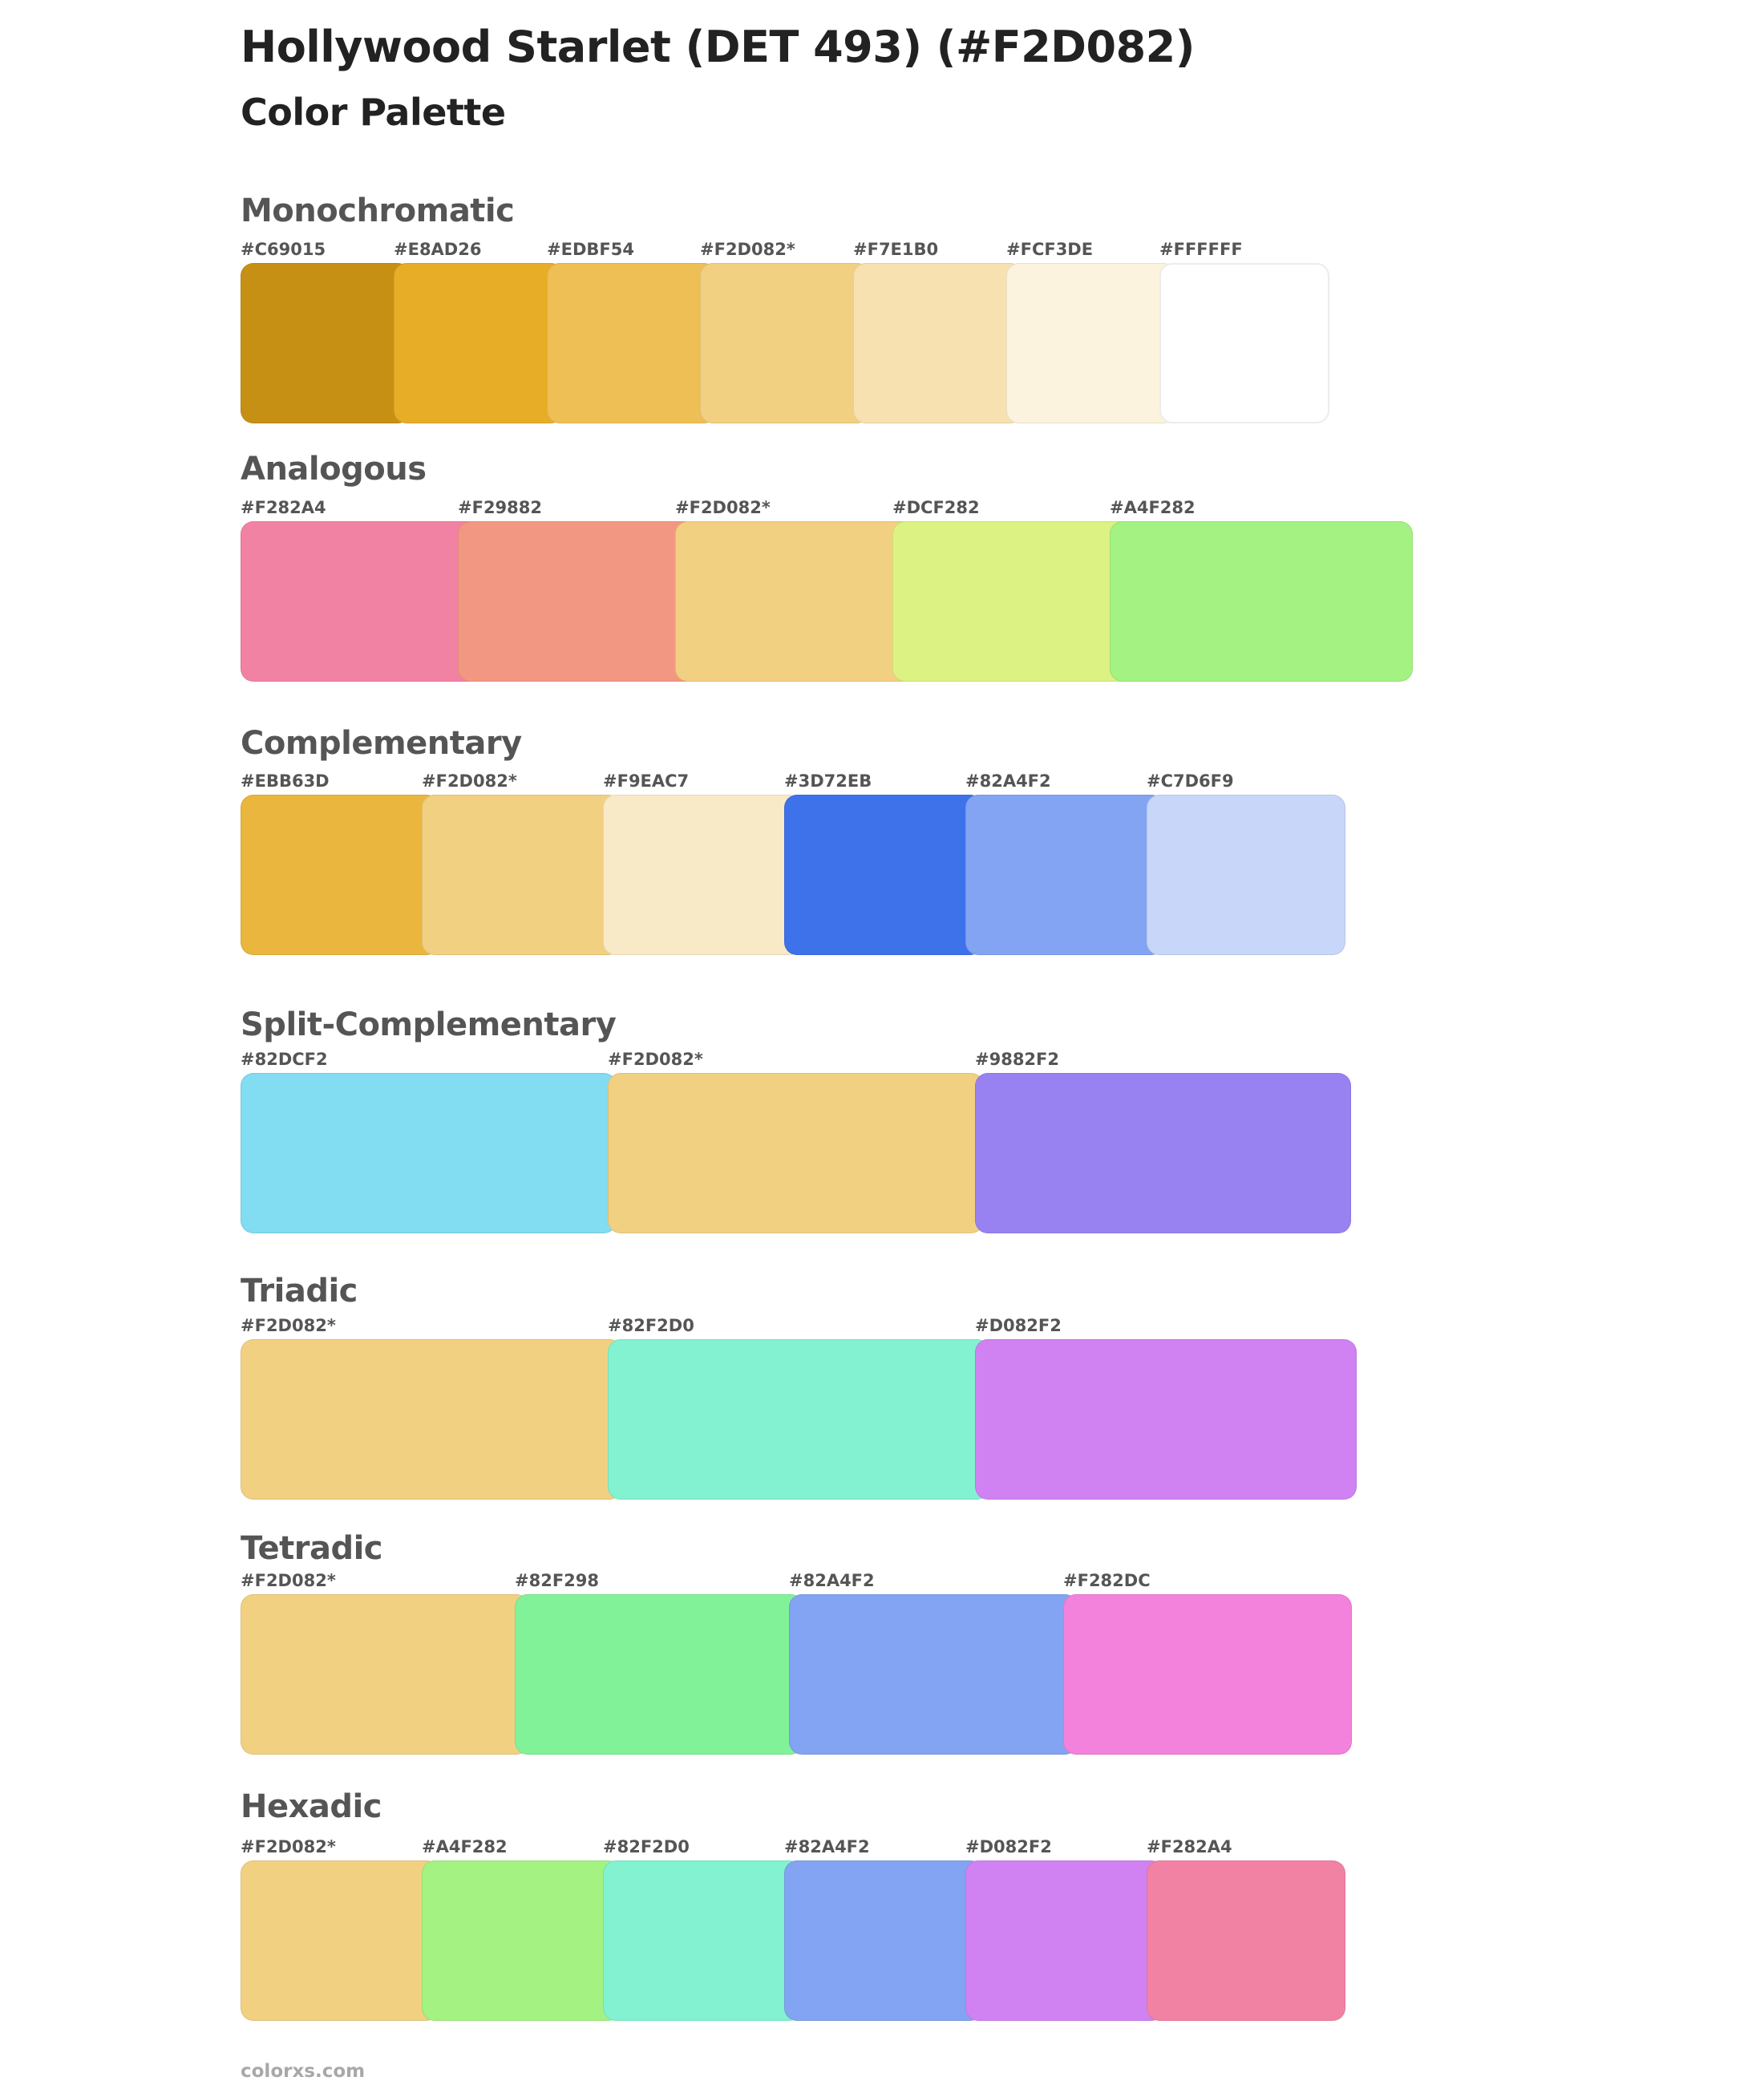  What do you see at coordinates (283, 250) in the screenshot?
I see `swatch-hex-label: #C69015` at bounding box center [283, 250].